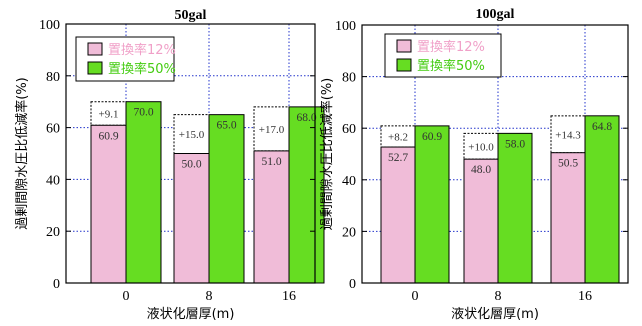 This screenshot has height=326, width=642. What do you see at coordinates (602, 127) in the screenshot?
I see `bar-label-series2: 64.8` at bounding box center [602, 127].